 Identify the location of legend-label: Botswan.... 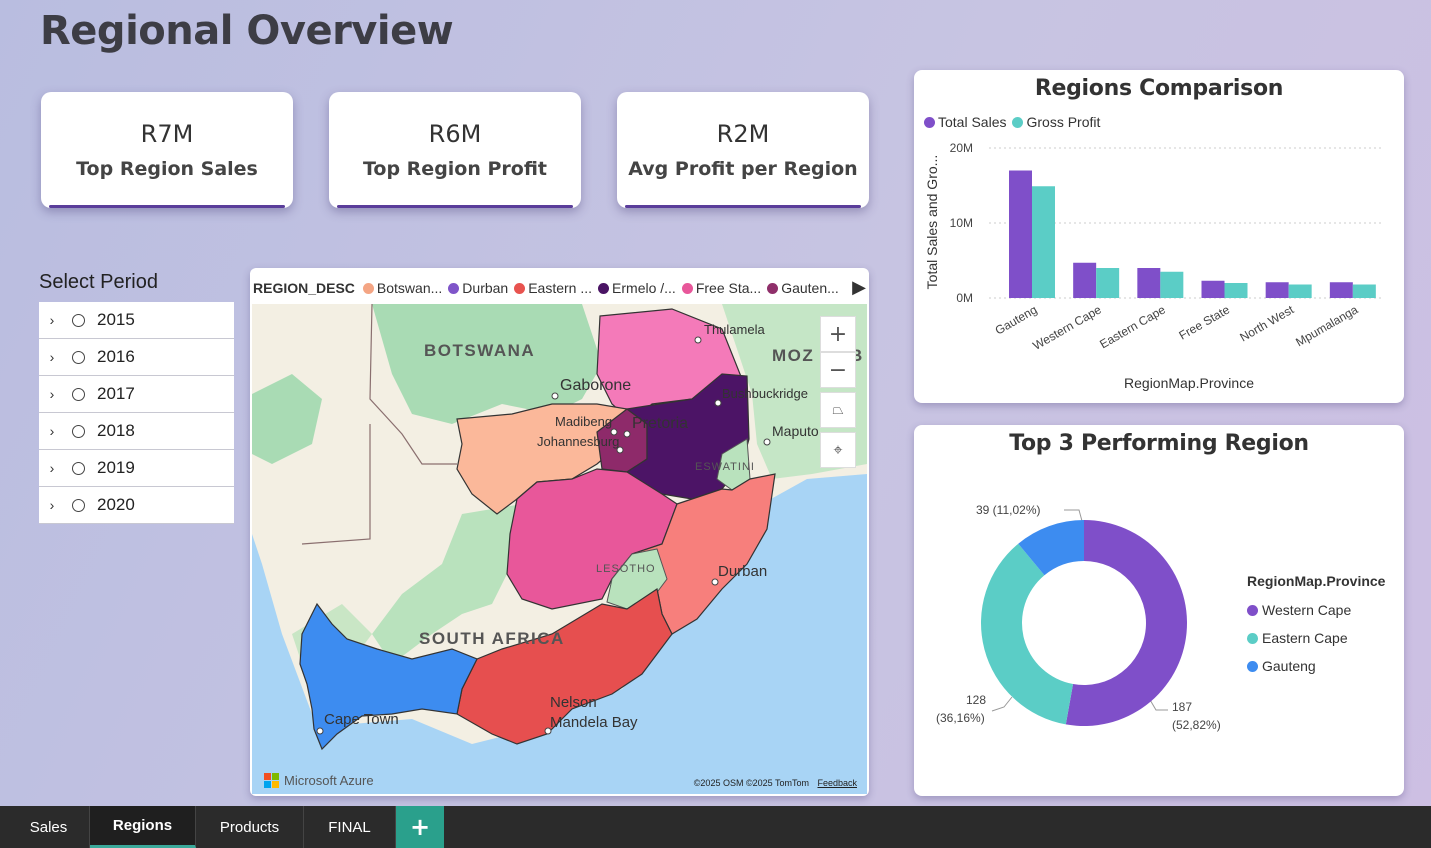
(409, 288).